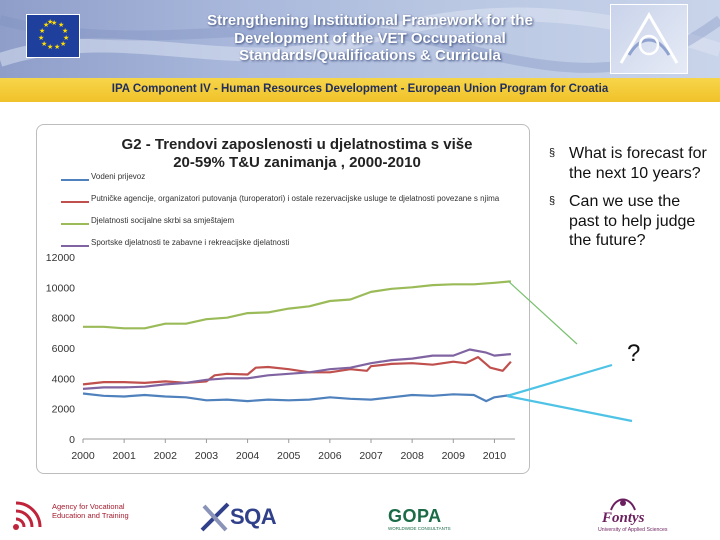  I want to click on y-tick-label: 4000, so click(64, 379).